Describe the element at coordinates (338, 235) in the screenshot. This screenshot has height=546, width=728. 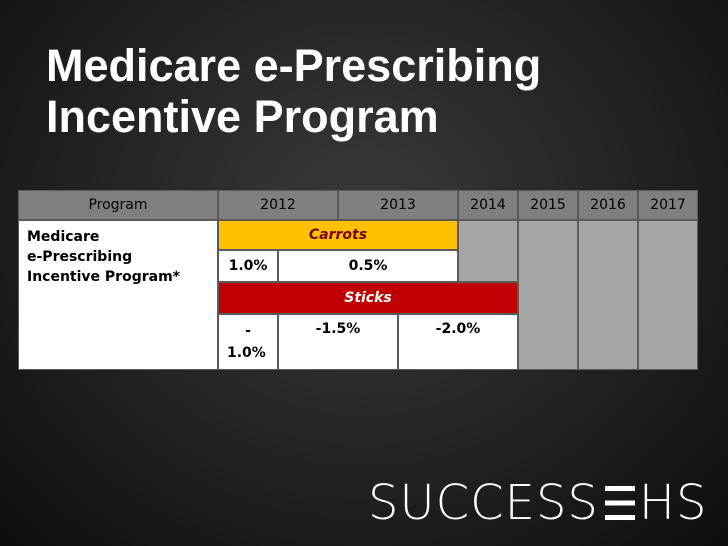
I see `carrots-band: Carrots` at that location.